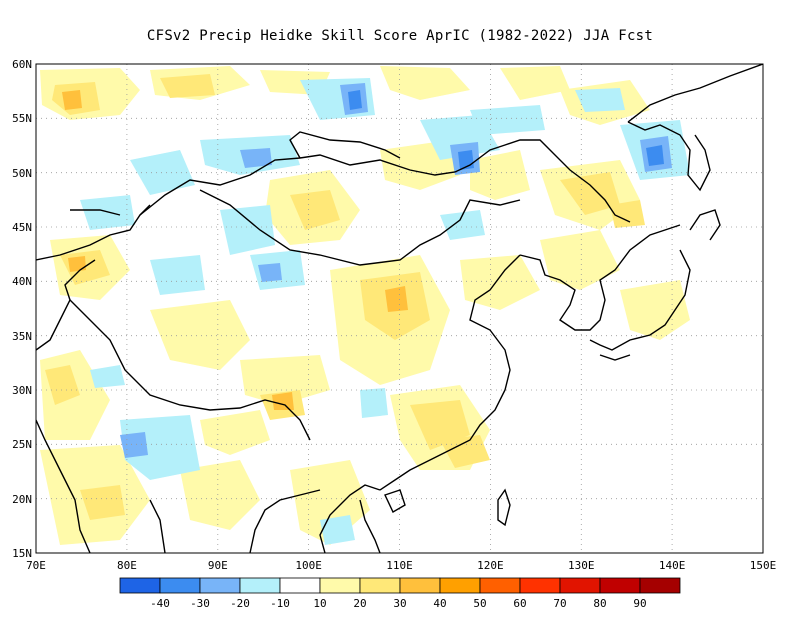 The image size is (800, 618). Describe the element at coordinates (763, 565) in the screenshot. I see `lon-tick-label: 150E` at that location.